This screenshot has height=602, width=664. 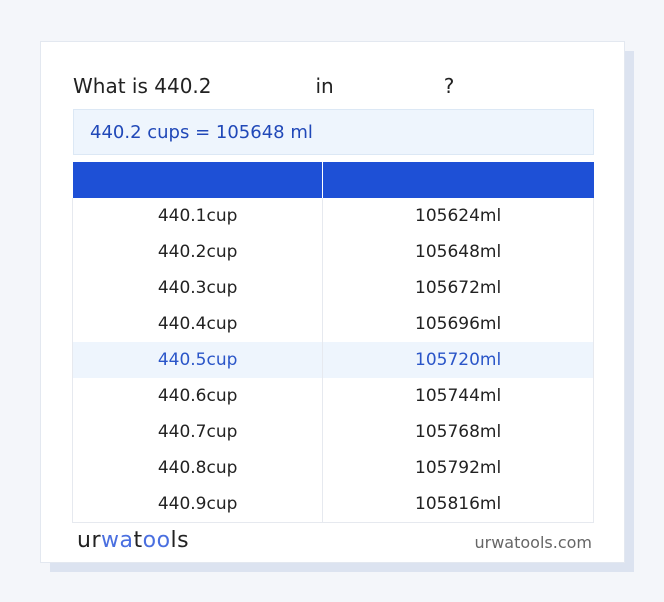 What do you see at coordinates (333, 132) in the screenshot?
I see `result-box: 440.2 cups = 105648 ml` at bounding box center [333, 132].